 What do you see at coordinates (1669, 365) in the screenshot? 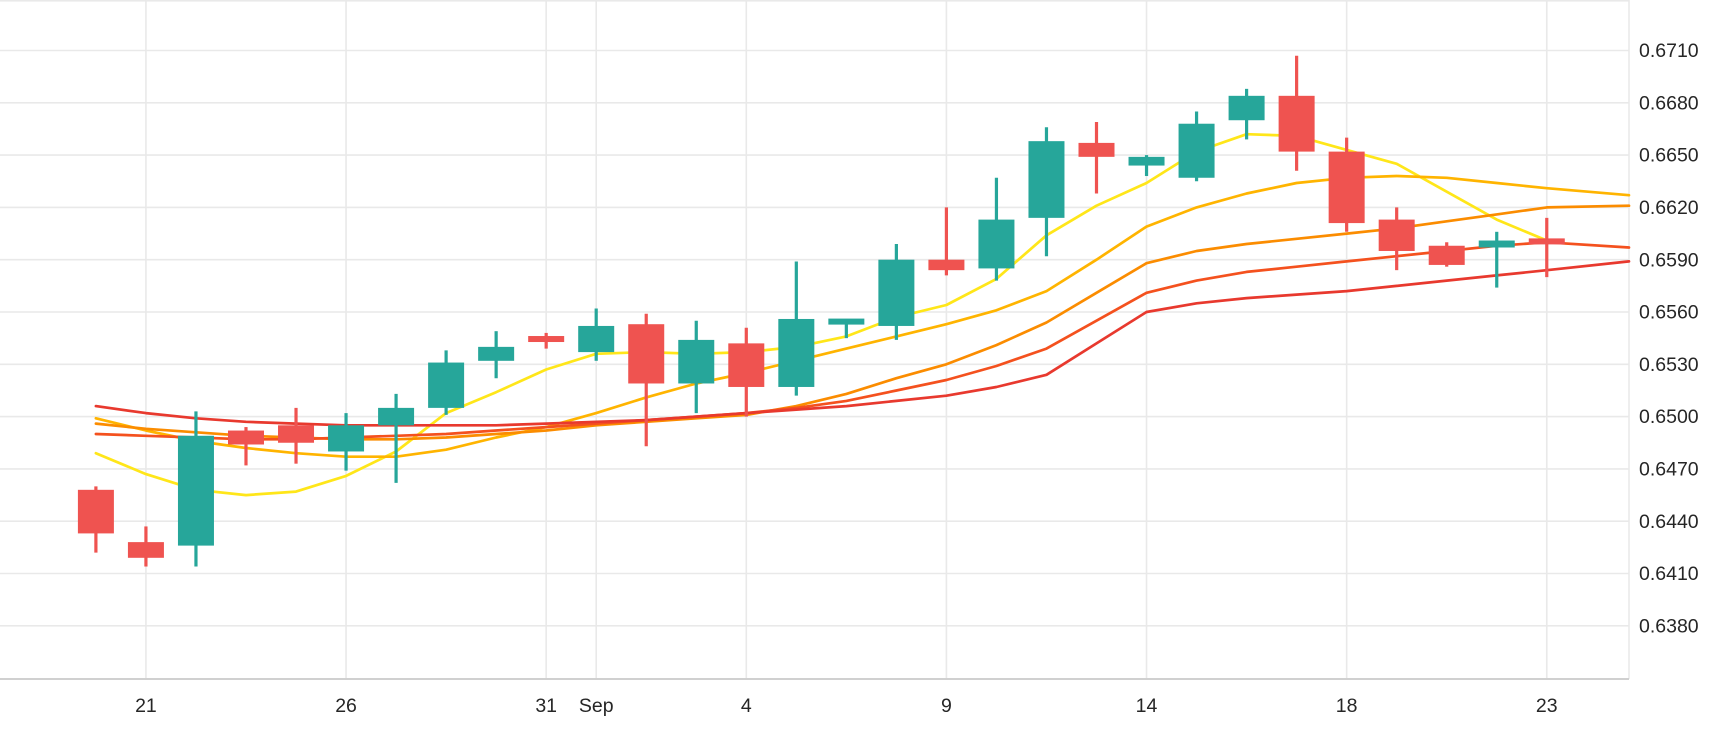
I see `y-tick-label: 0.6530` at bounding box center [1669, 365].